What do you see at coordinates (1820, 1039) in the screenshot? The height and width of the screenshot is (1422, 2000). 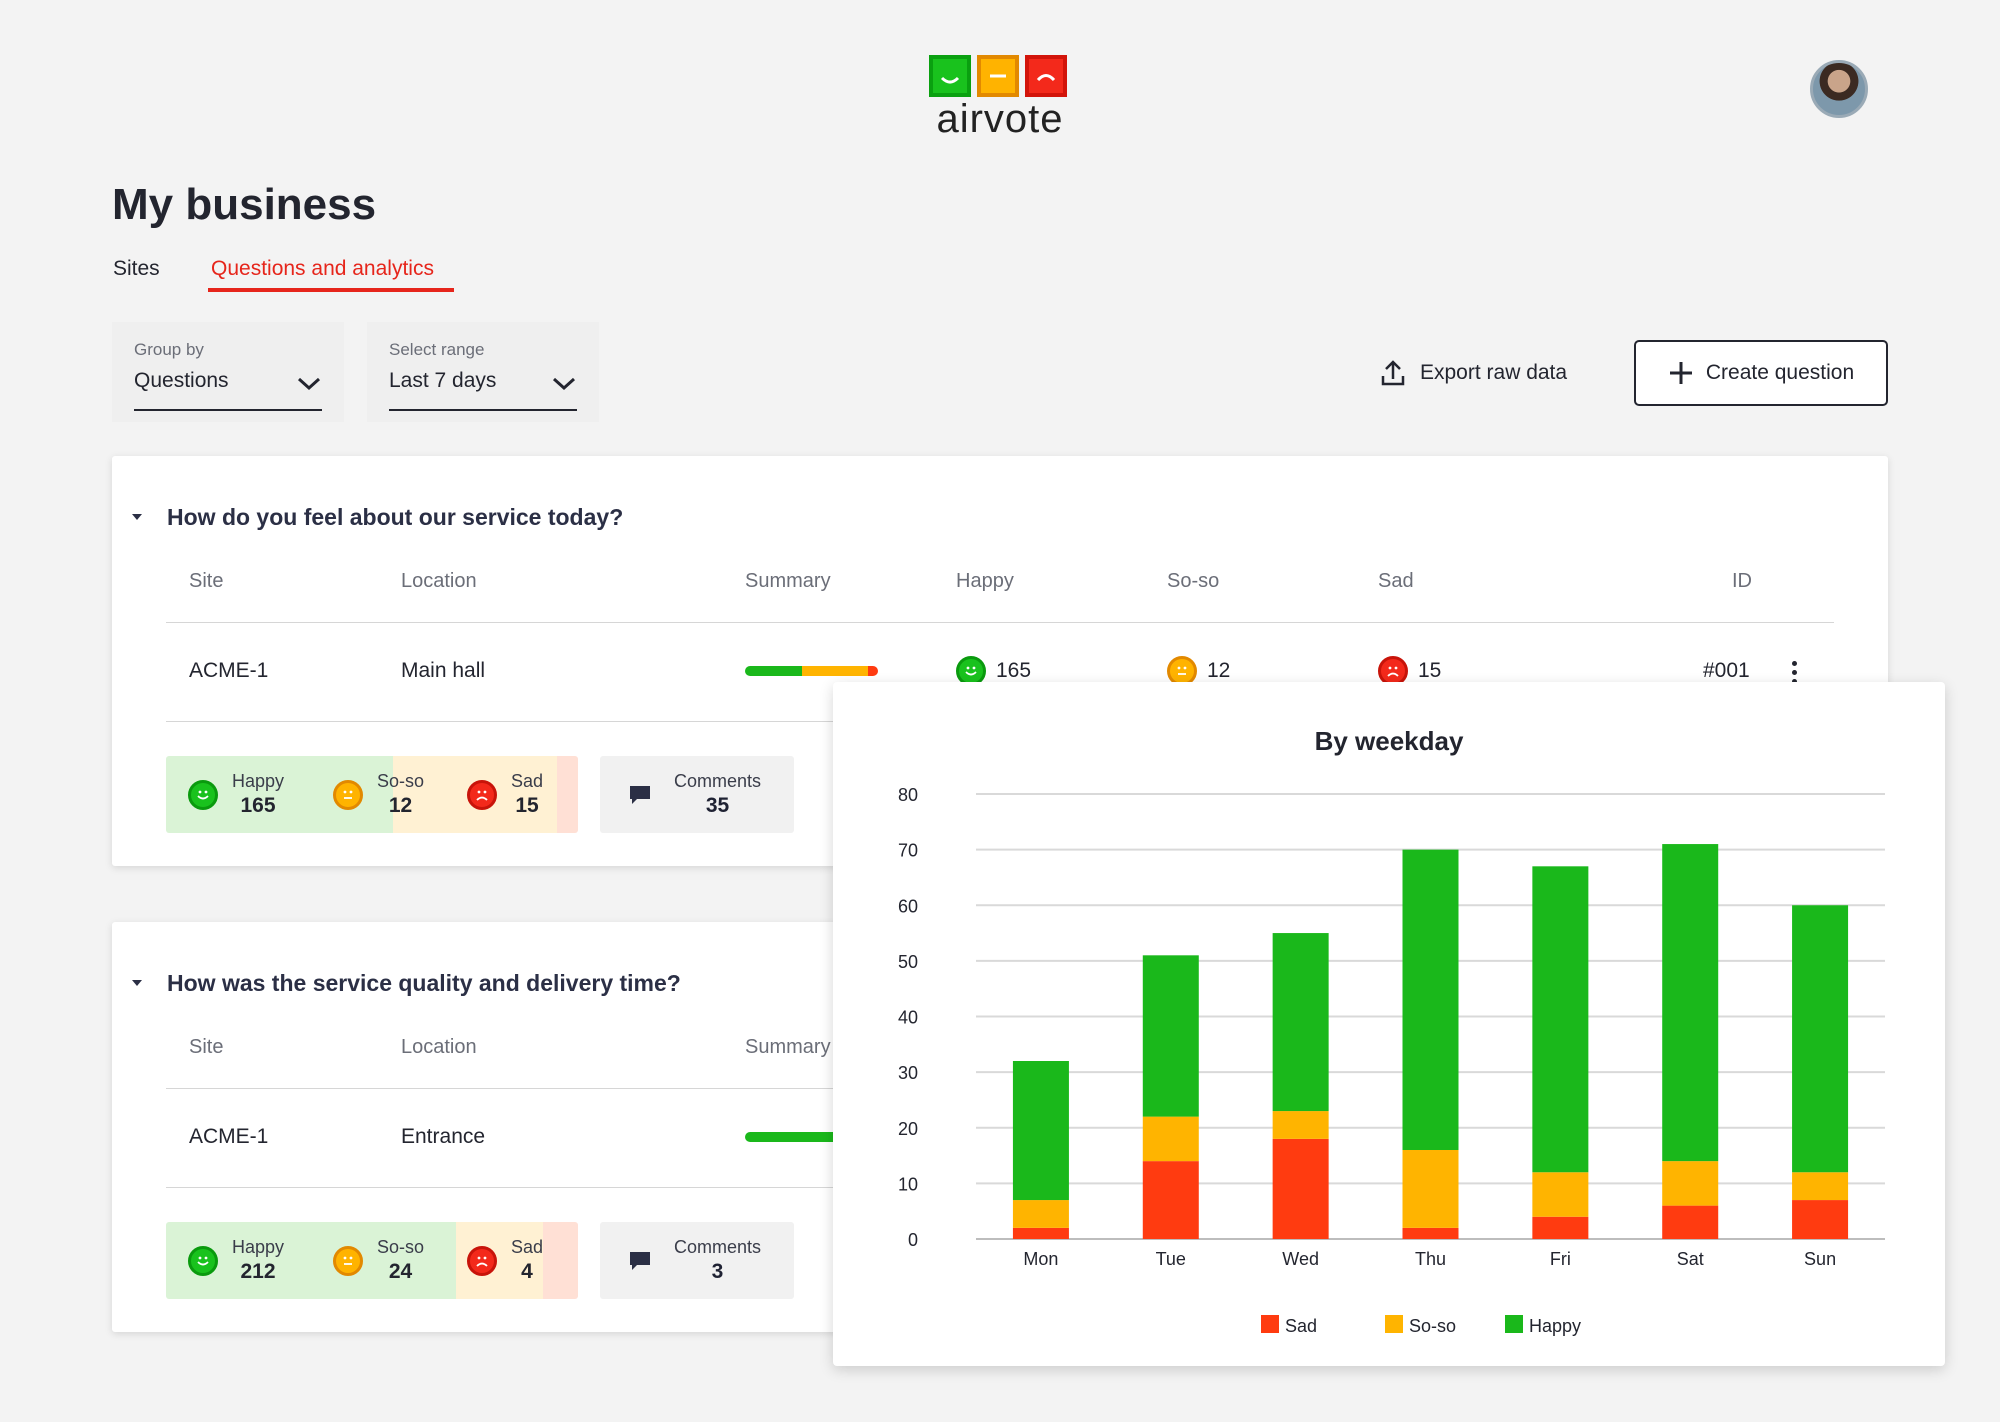 I see `bar-happy-sun` at bounding box center [1820, 1039].